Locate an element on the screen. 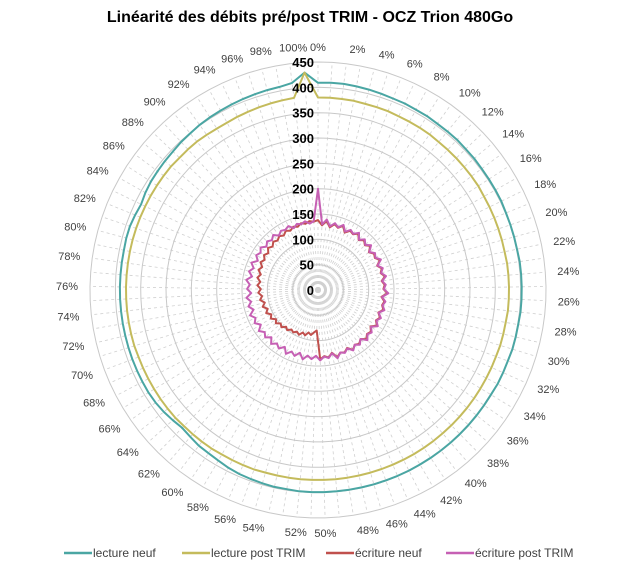 This screenshot has height=567, width=642. category-label: 100% is located at coordinates (293, 49).